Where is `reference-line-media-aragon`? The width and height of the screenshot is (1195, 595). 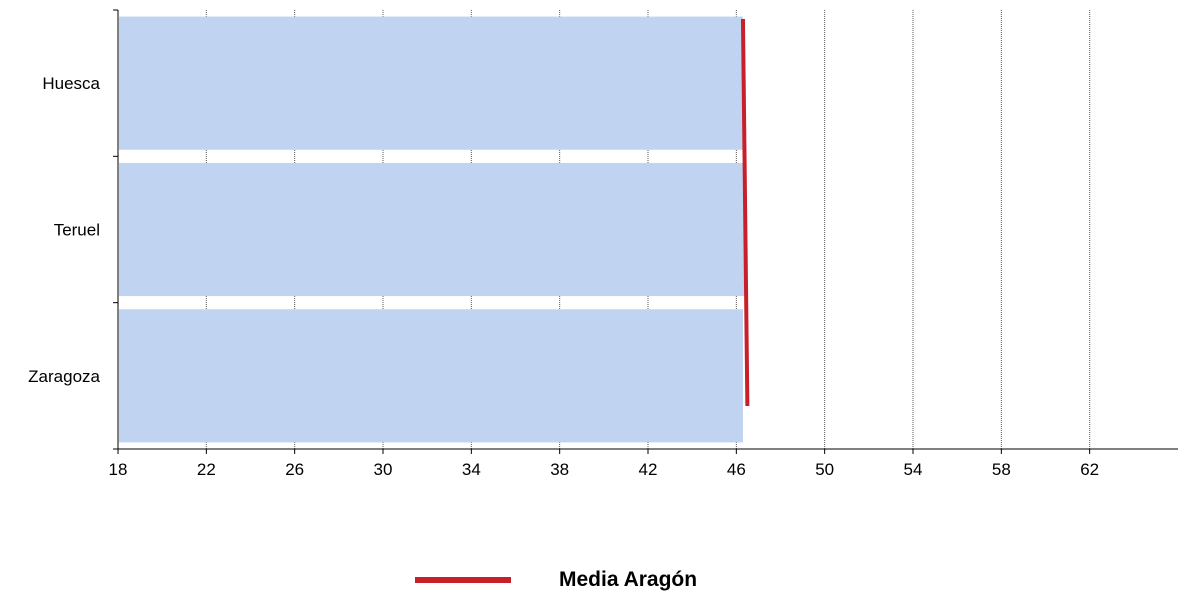
reference-line-media-aragon is located at coordinates (745, 212).